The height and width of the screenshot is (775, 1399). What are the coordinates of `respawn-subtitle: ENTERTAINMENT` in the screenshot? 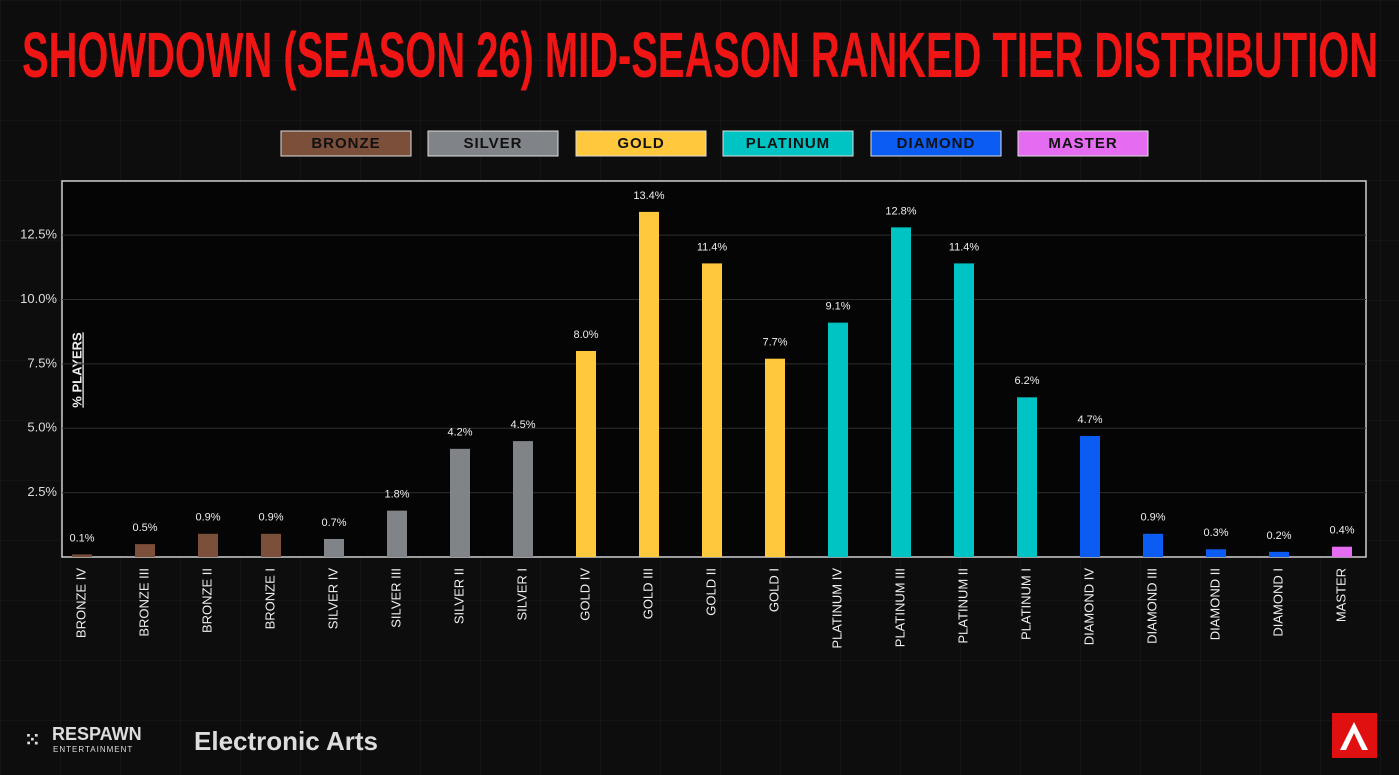 It's located at (93, 749).